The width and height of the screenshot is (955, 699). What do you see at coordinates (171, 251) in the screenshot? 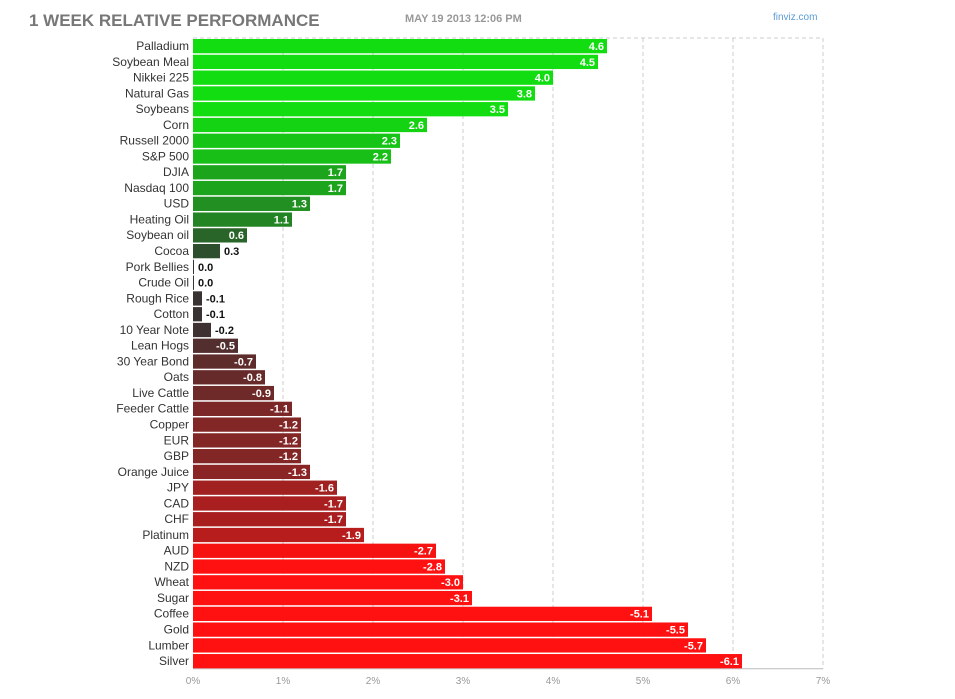
I see `category-label: Cocoa` at bounding box center [171, 251].